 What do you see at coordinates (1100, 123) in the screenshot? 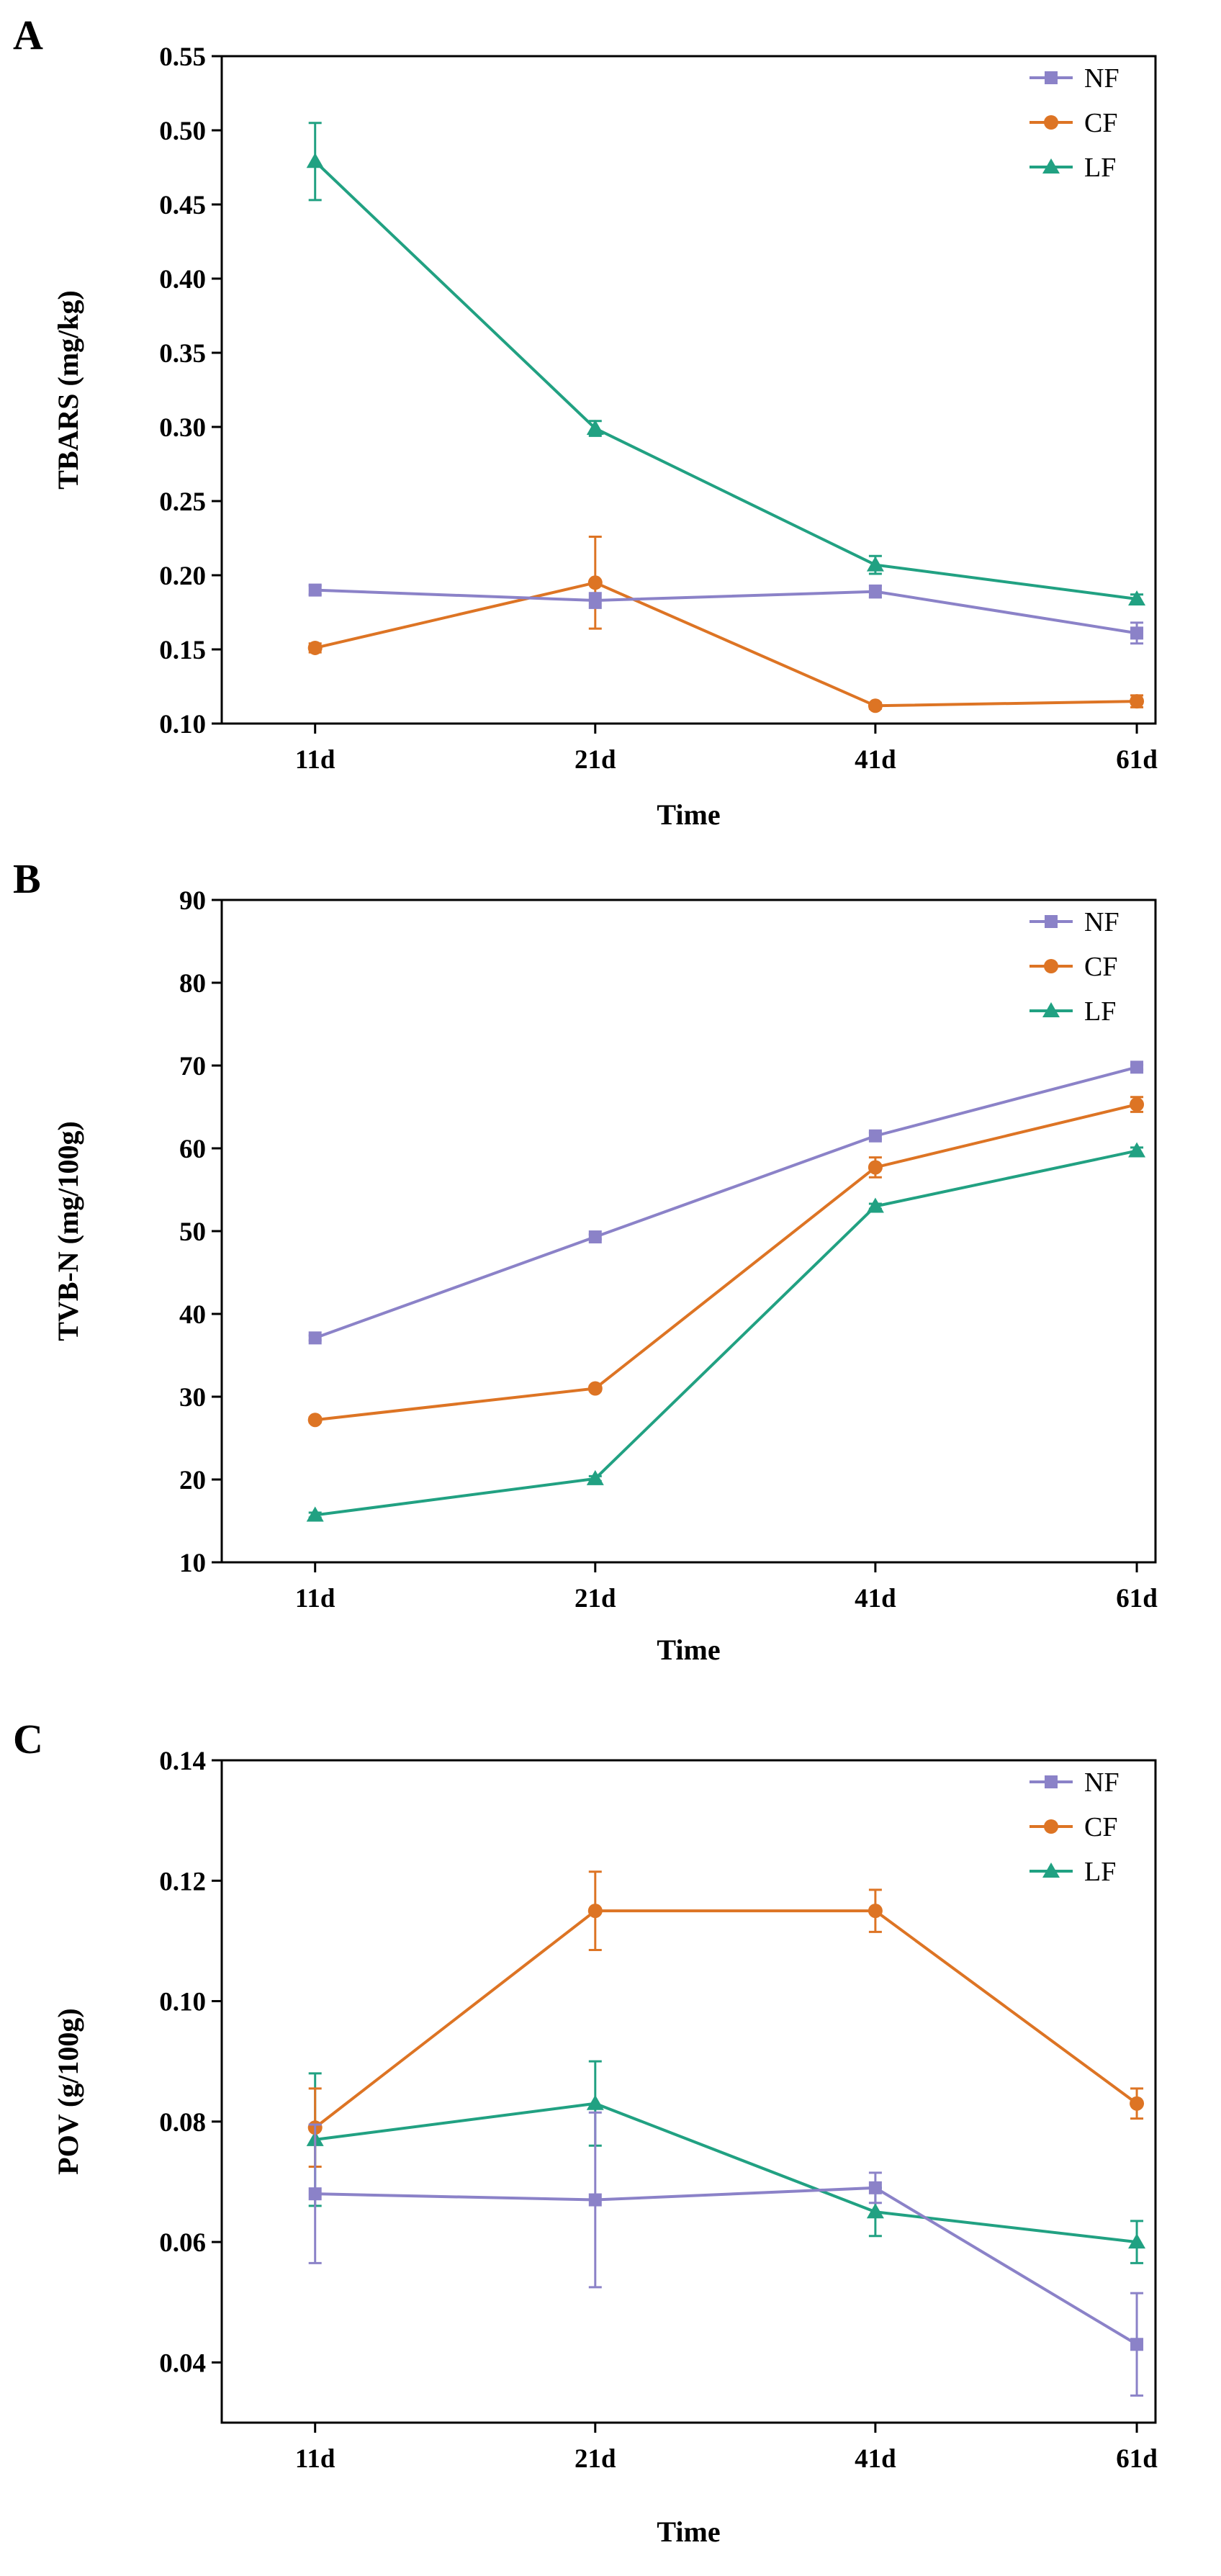
I see `legend-label-cf-a: CF` at bounding box center [1100, 123].